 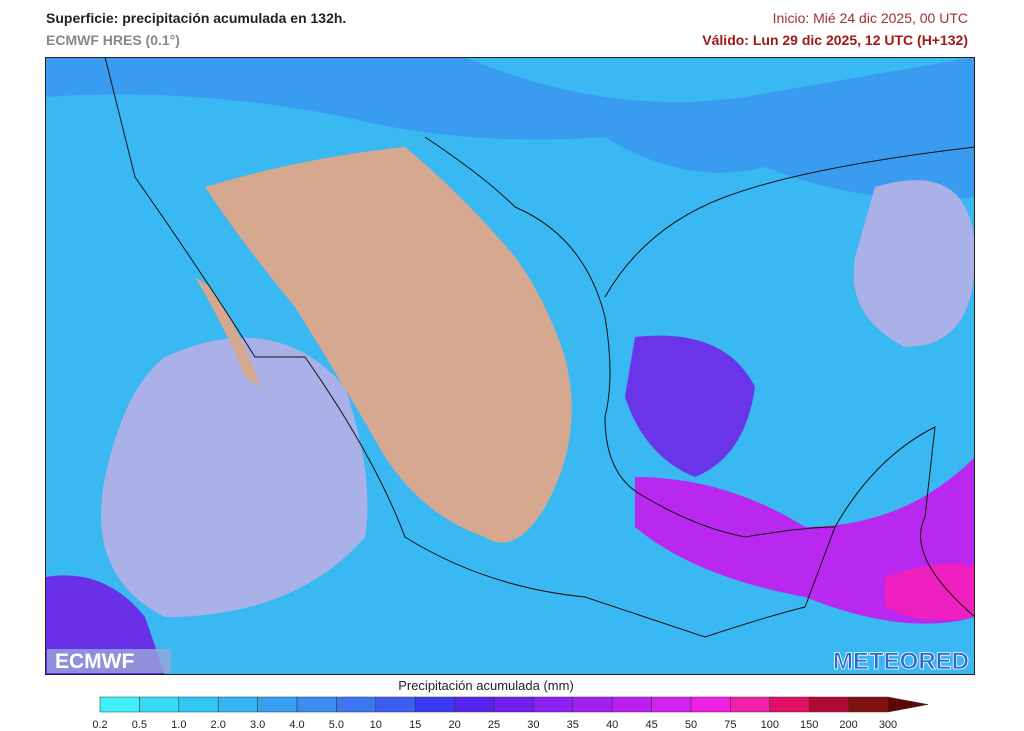 I want to click on logo-box, so click(x=109, y=661).